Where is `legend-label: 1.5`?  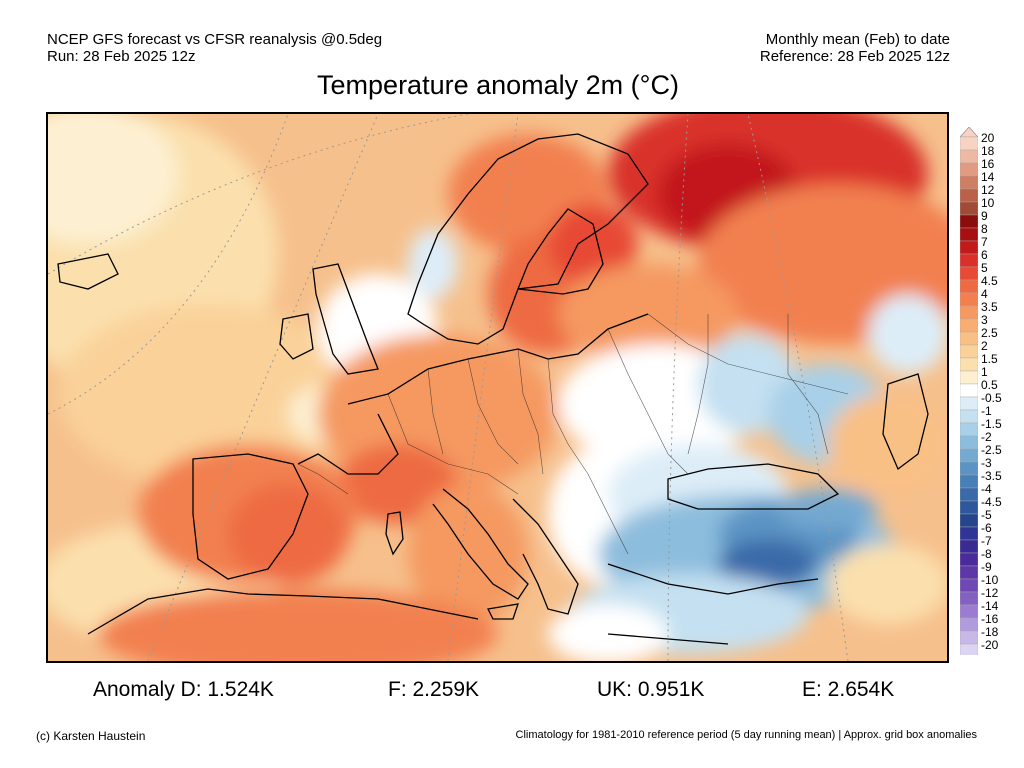 legend-label: 1.5 is located at coordinates (989, 359).